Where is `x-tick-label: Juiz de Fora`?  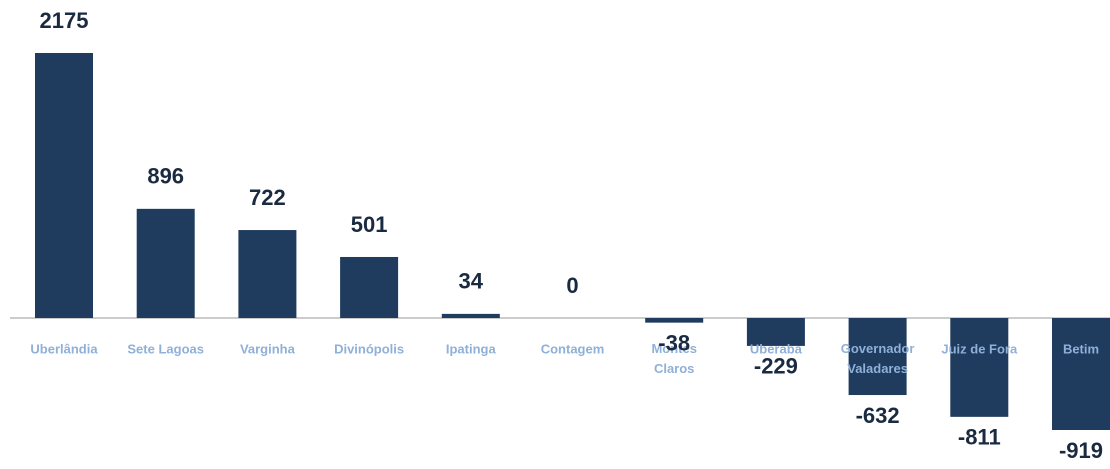
x-tick-label: Juiz de Fora is located at coordinates (979, 348).